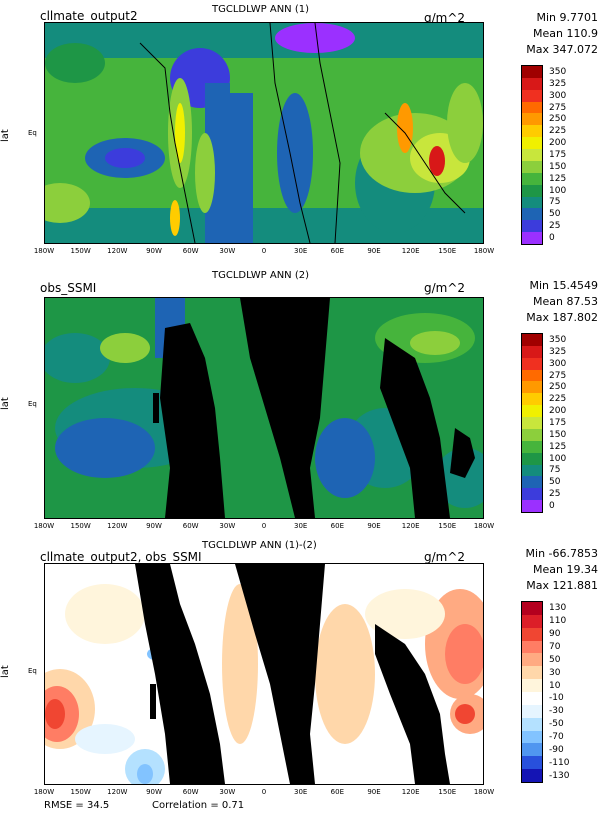 The width and height of the screenshot is (606, 814). I want to click on colorbar-label: 125, so click(558, 178).